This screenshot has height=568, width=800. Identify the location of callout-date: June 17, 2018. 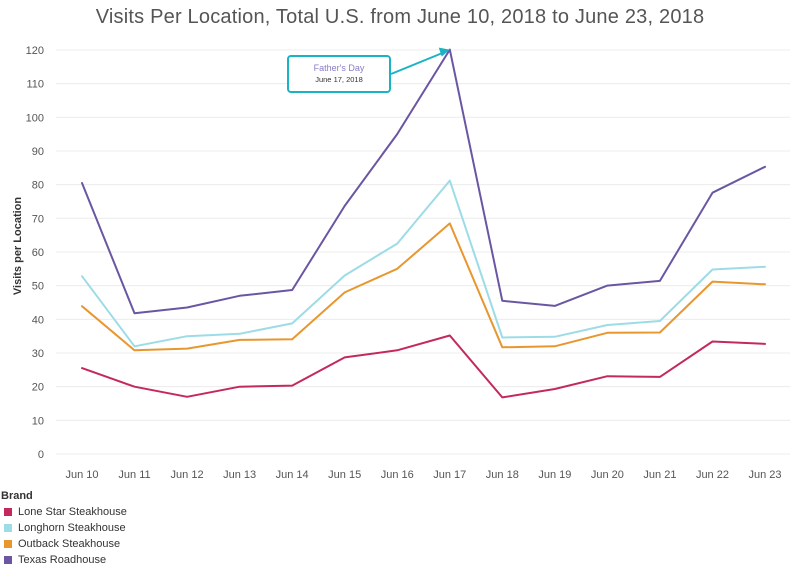
(339, 79).